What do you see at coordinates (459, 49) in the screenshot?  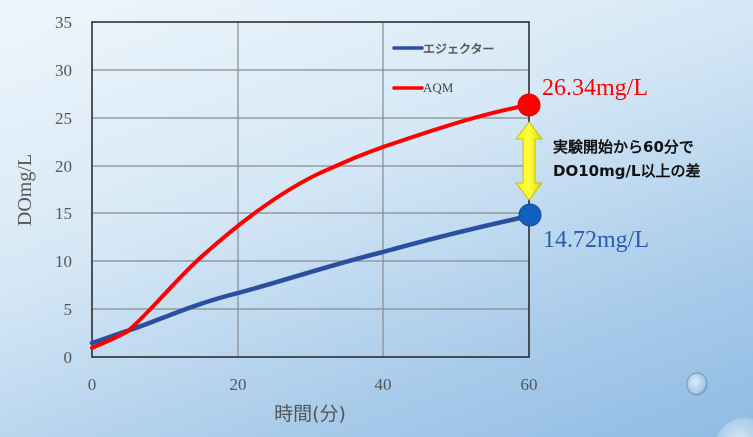 I see `legend-ejector: エジェクター` at bounding box center [459, 49].